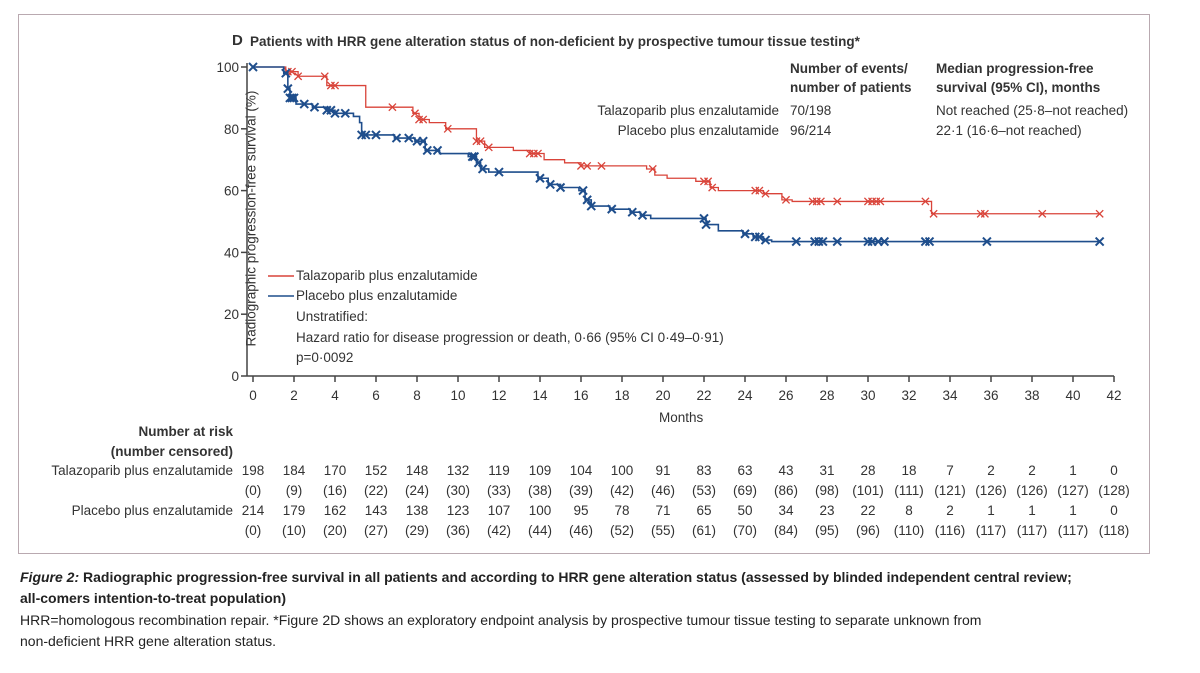 The image size is (1200, 673). What do you see at coordinates (868, 470) in the screenshot?
I see `risk-count: 28` at bounding box center [868, 470].